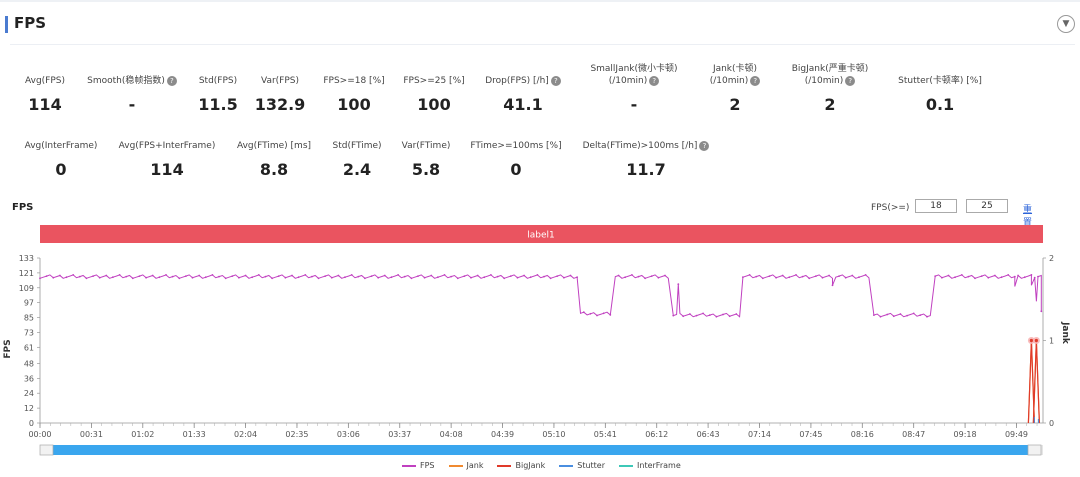 This screenshot has width=1080, height=477. Describe the element at coordinates (451, 434) in the screenshot. I see `x-tick-label: 04:08` at that location.